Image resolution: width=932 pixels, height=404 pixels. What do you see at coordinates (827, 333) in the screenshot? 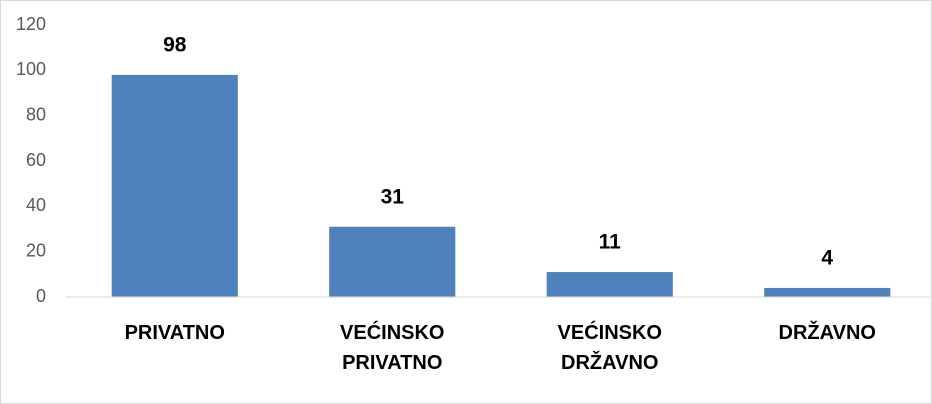
I see `x-tick-label: DRŽAVNO` at bounding box center [827, 333].